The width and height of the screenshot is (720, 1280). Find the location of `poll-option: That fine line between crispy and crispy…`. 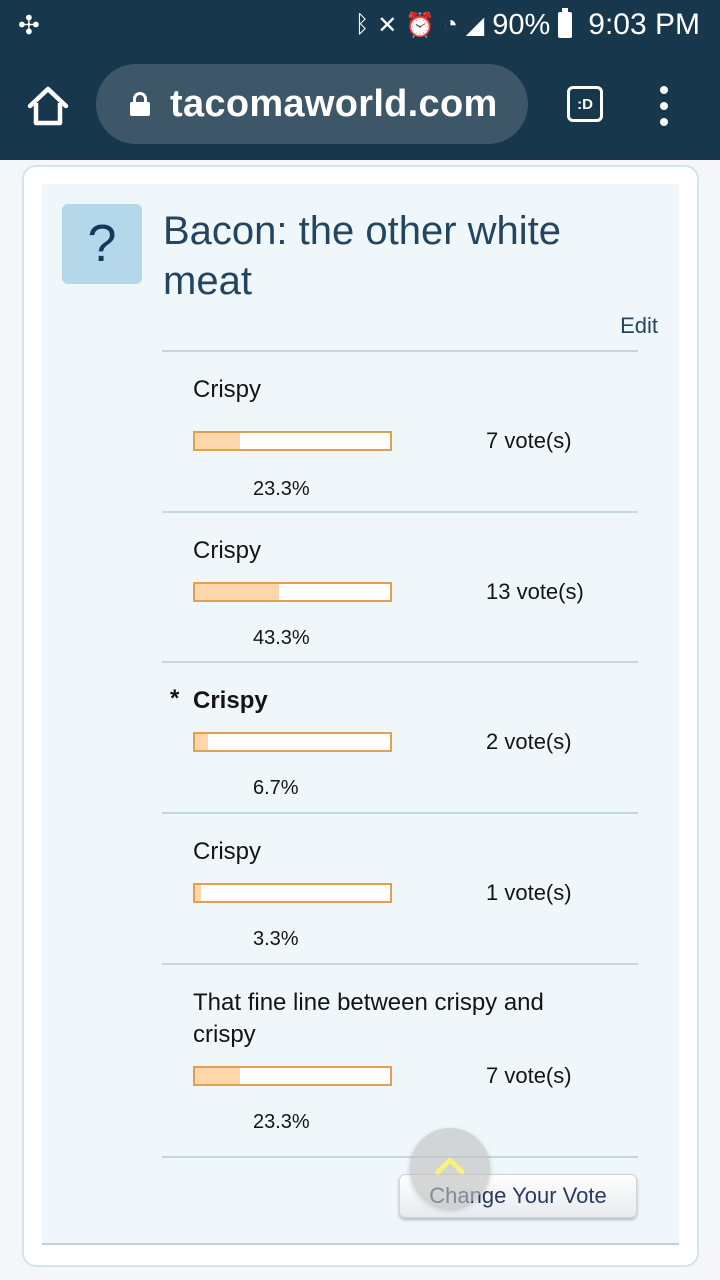

poll-option: That fine line between crispy and crispy… is located at coordinates (400, 1060).